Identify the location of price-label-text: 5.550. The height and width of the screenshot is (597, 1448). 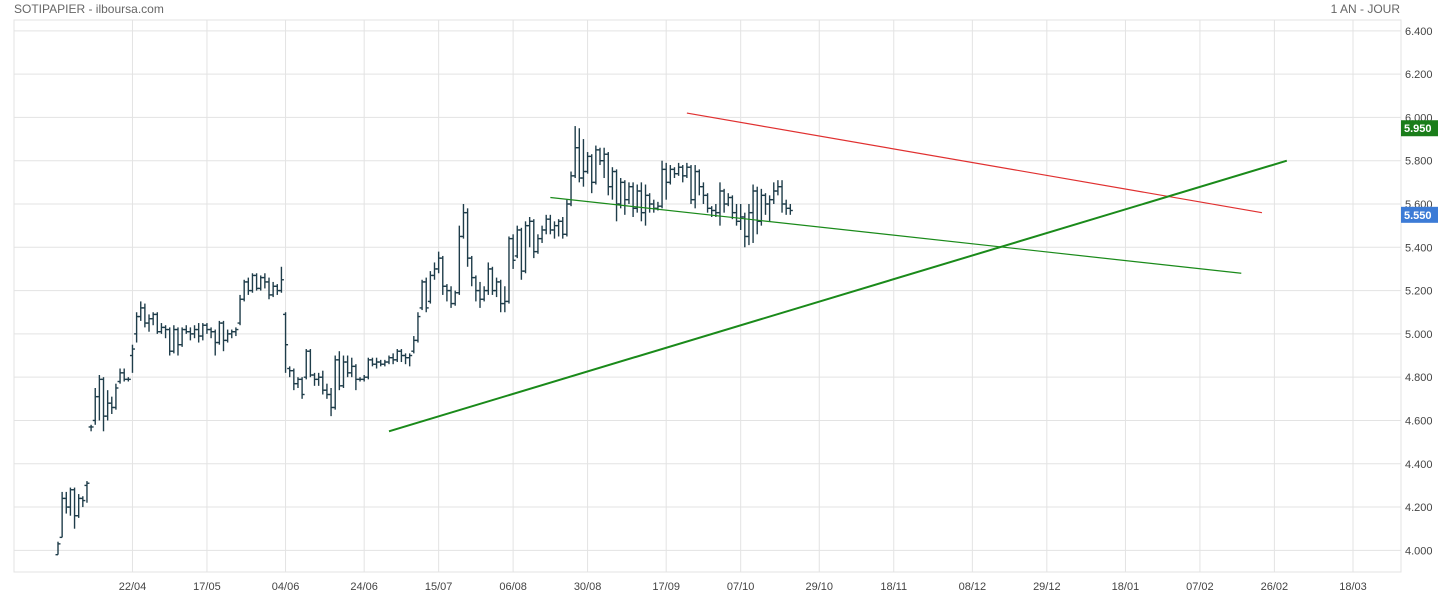
(1418, 216).